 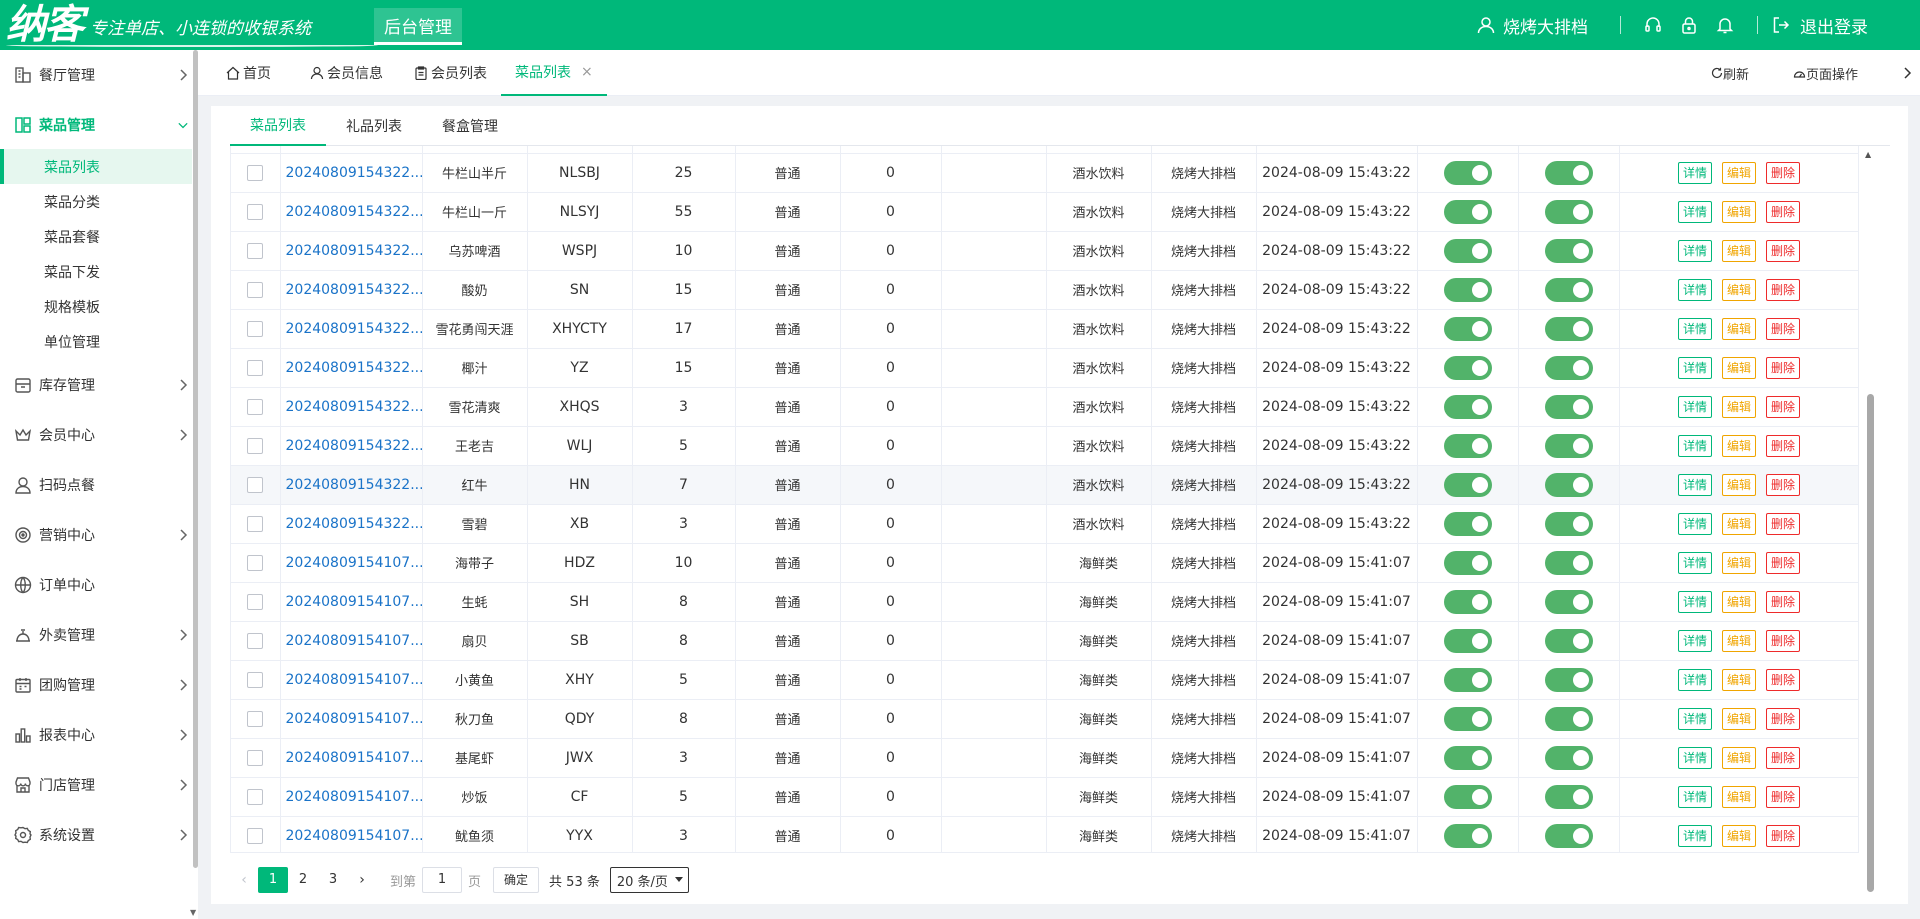 What do you see at coordinates (1741, 73) in the screenshot?
I see `refresh-button: 刷新` at bounding box center [1741, 73].